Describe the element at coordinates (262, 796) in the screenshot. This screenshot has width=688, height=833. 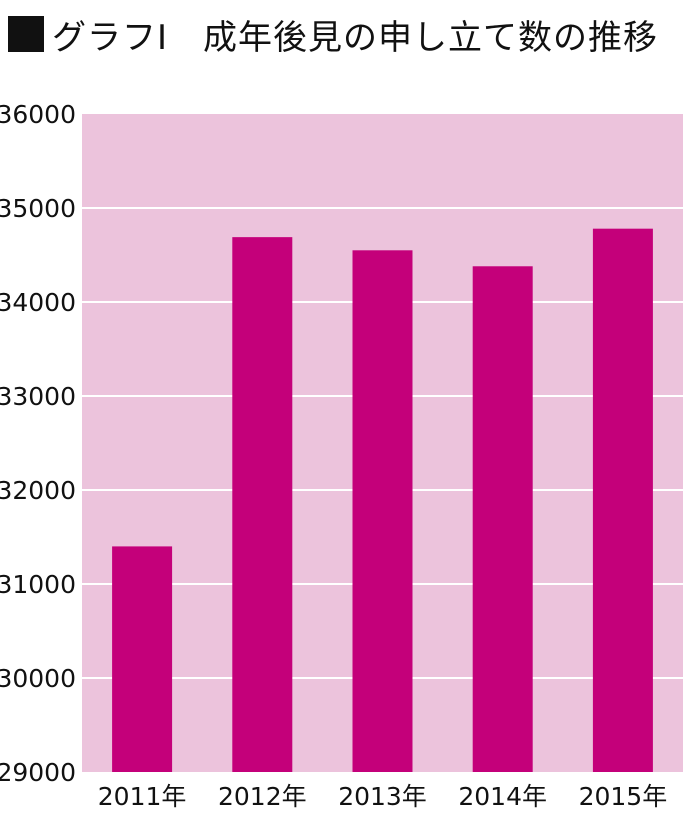
I see `x-tick-label: 2012年` at that location.